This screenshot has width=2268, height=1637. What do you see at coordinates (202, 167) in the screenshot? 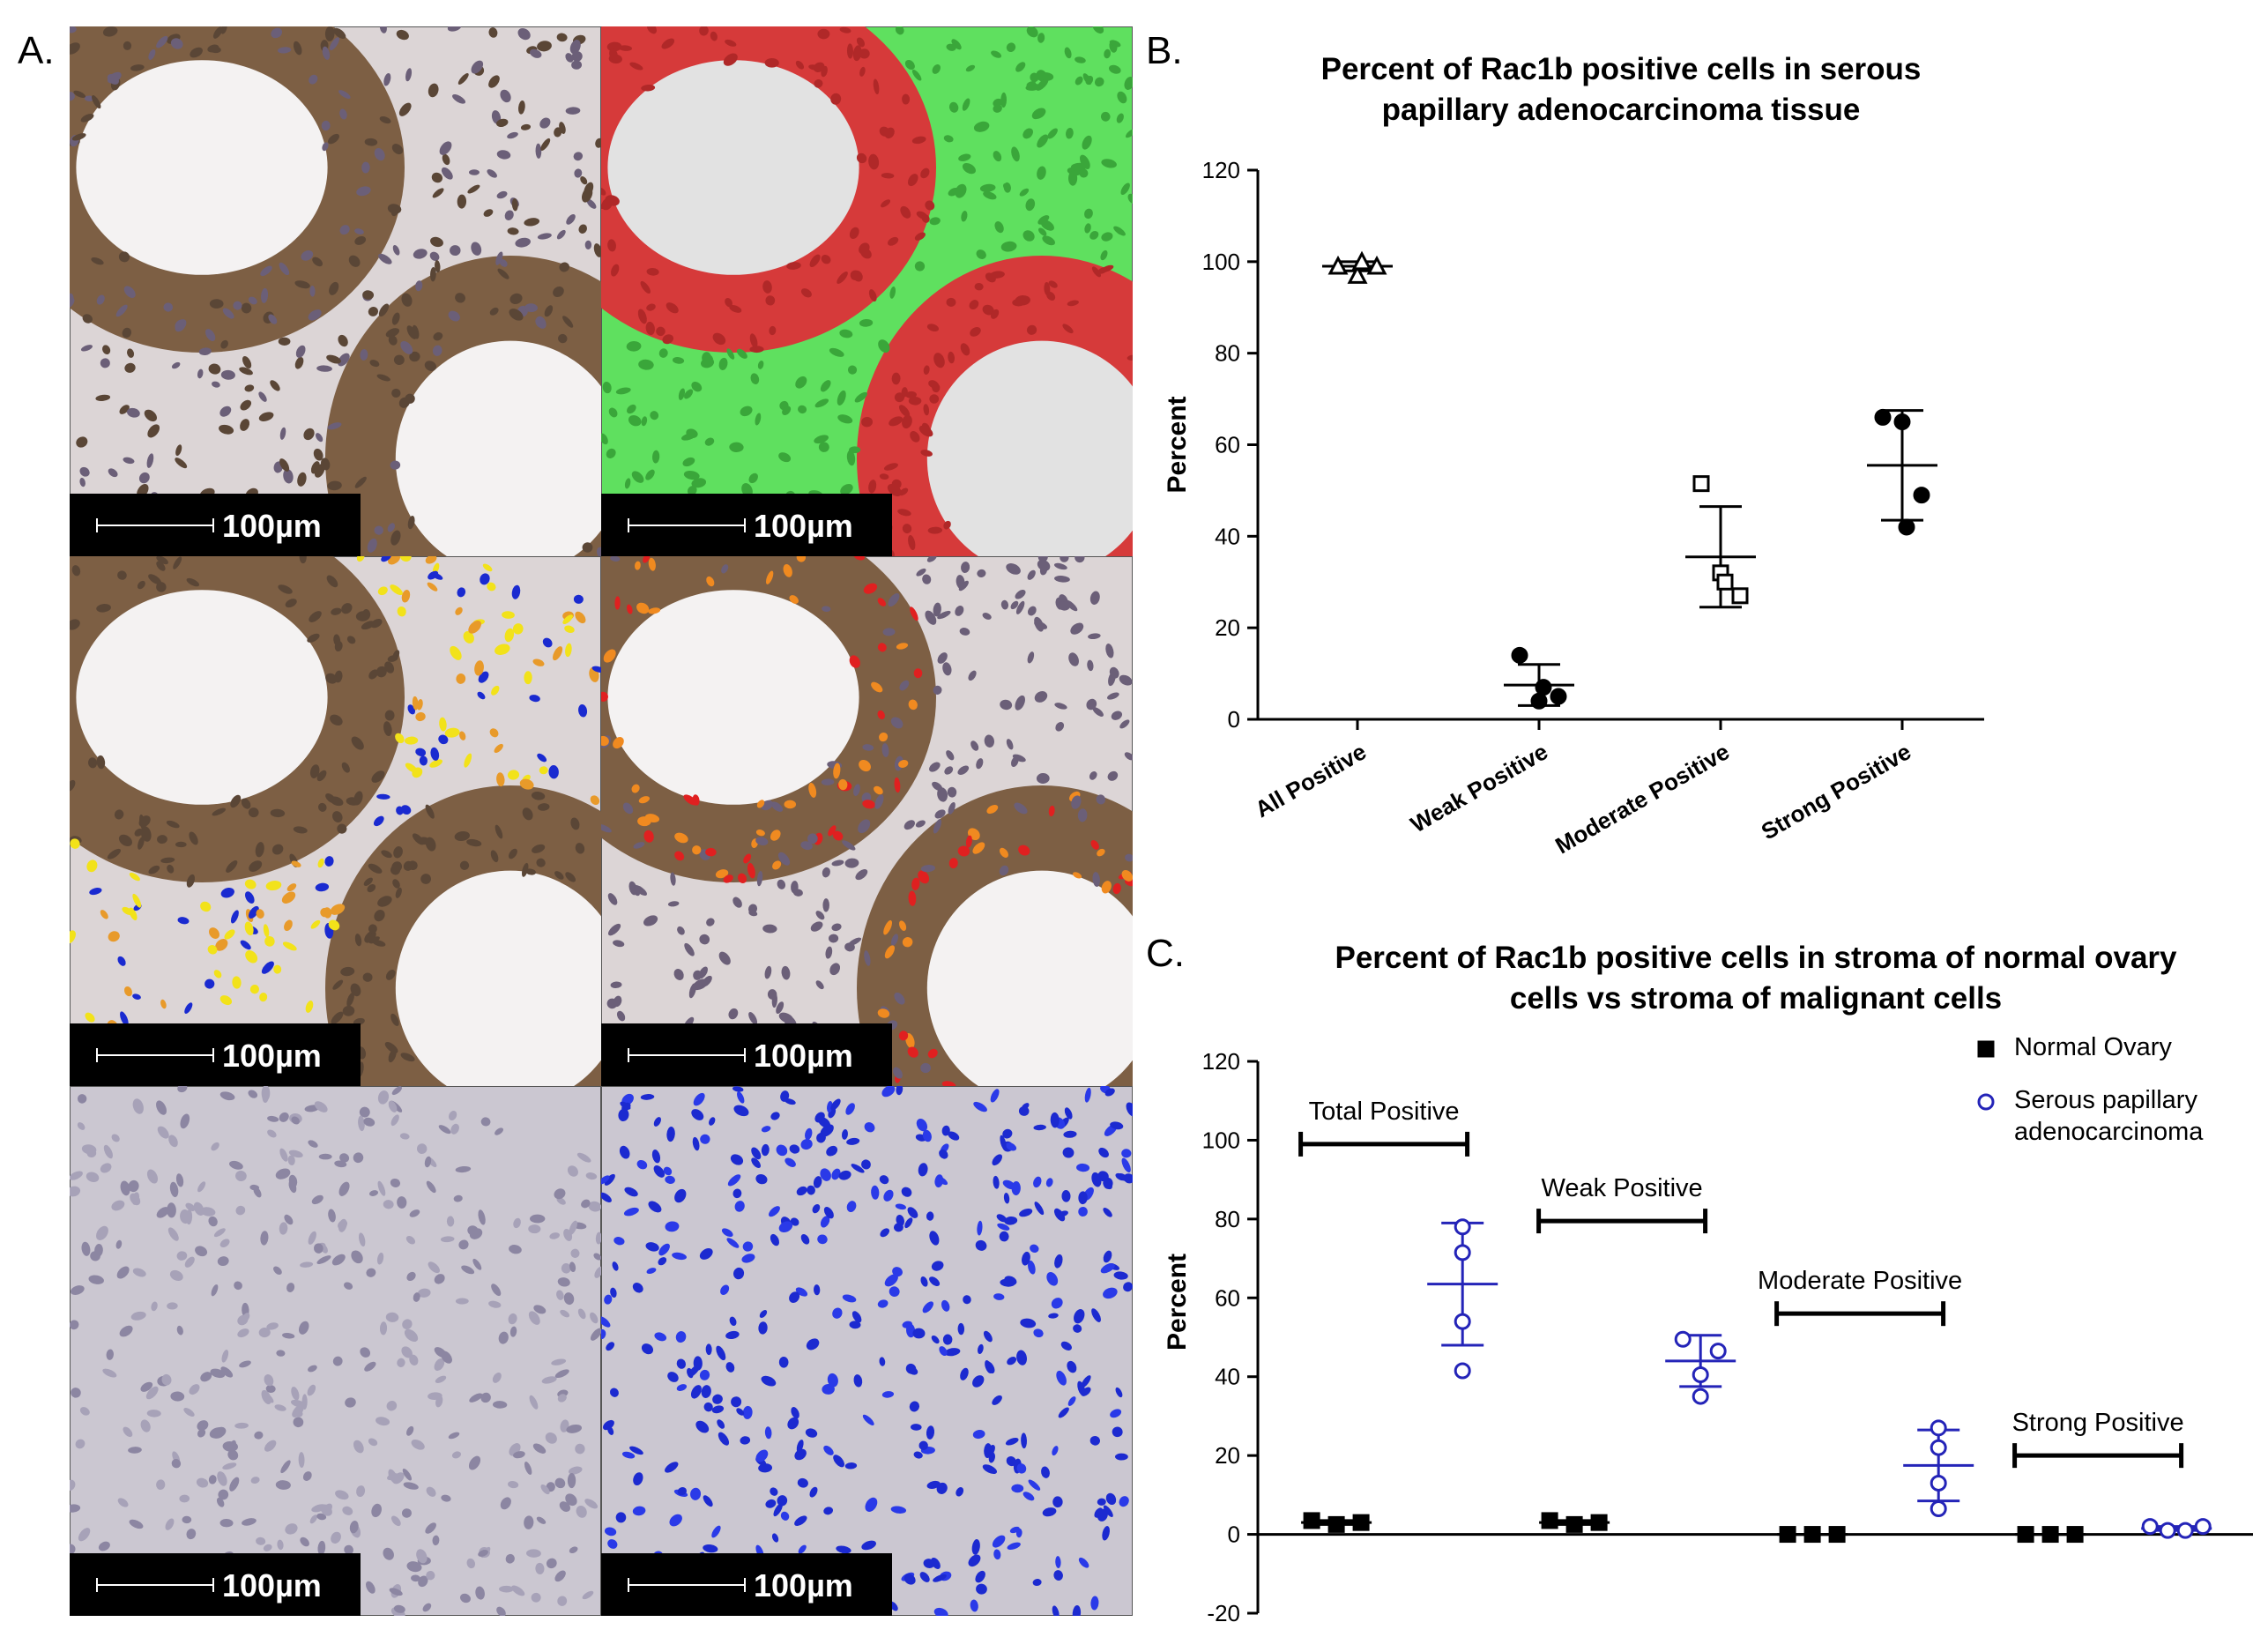
I see `lumen` at bounding box center [202, 167].